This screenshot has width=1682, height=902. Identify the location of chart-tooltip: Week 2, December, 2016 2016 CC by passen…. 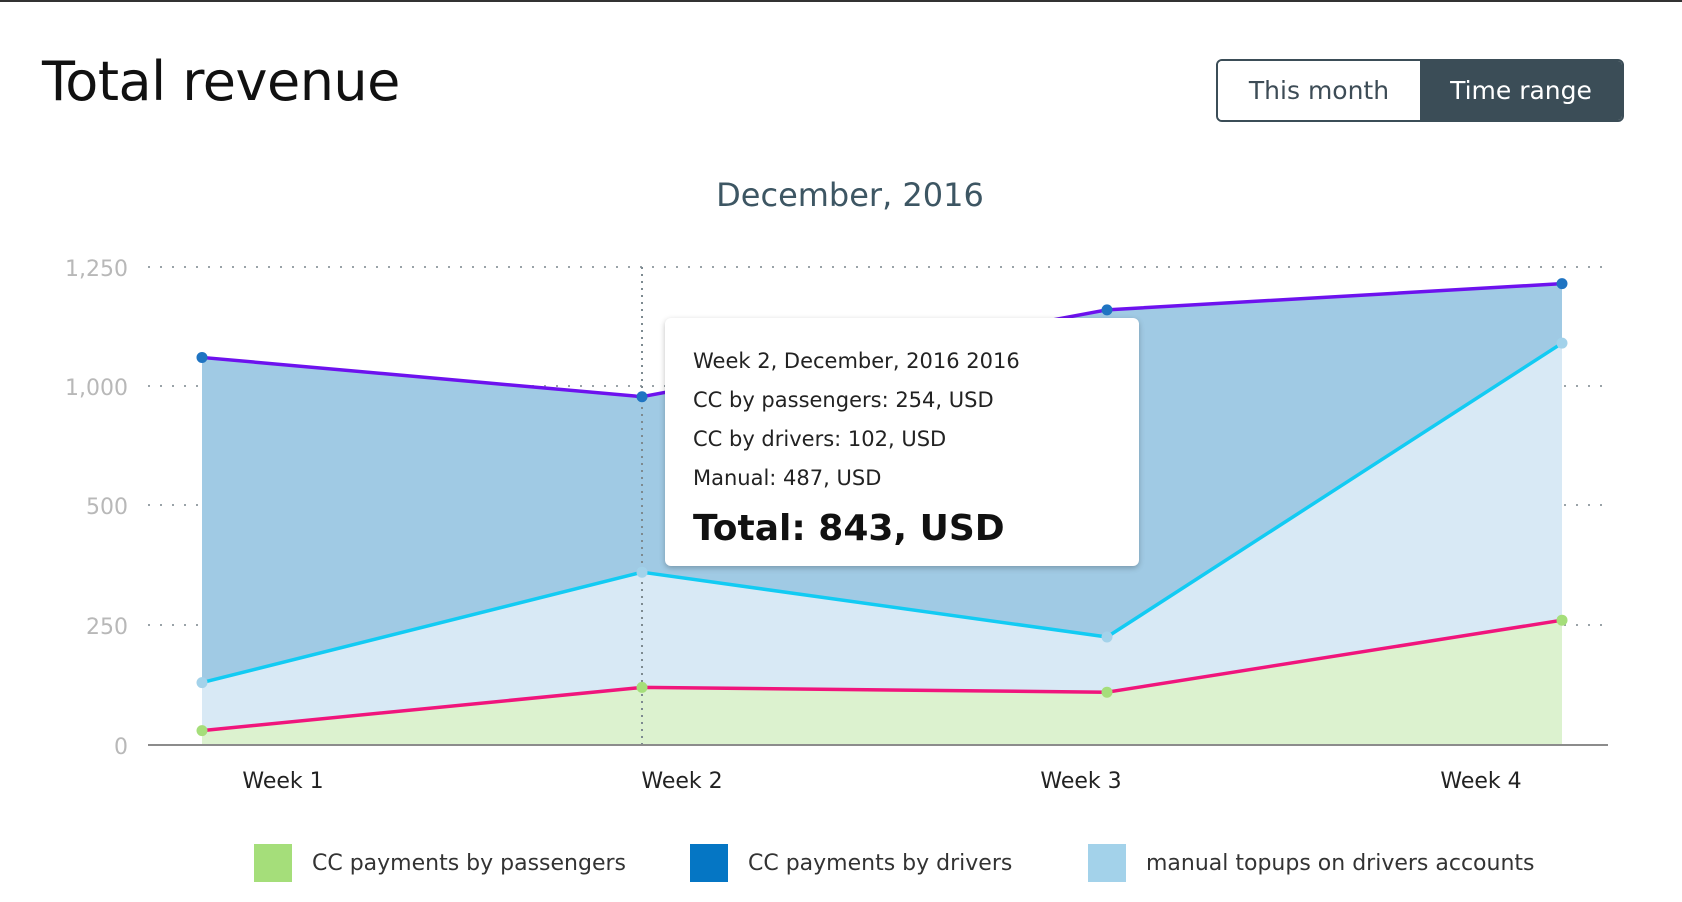
(902, 442).